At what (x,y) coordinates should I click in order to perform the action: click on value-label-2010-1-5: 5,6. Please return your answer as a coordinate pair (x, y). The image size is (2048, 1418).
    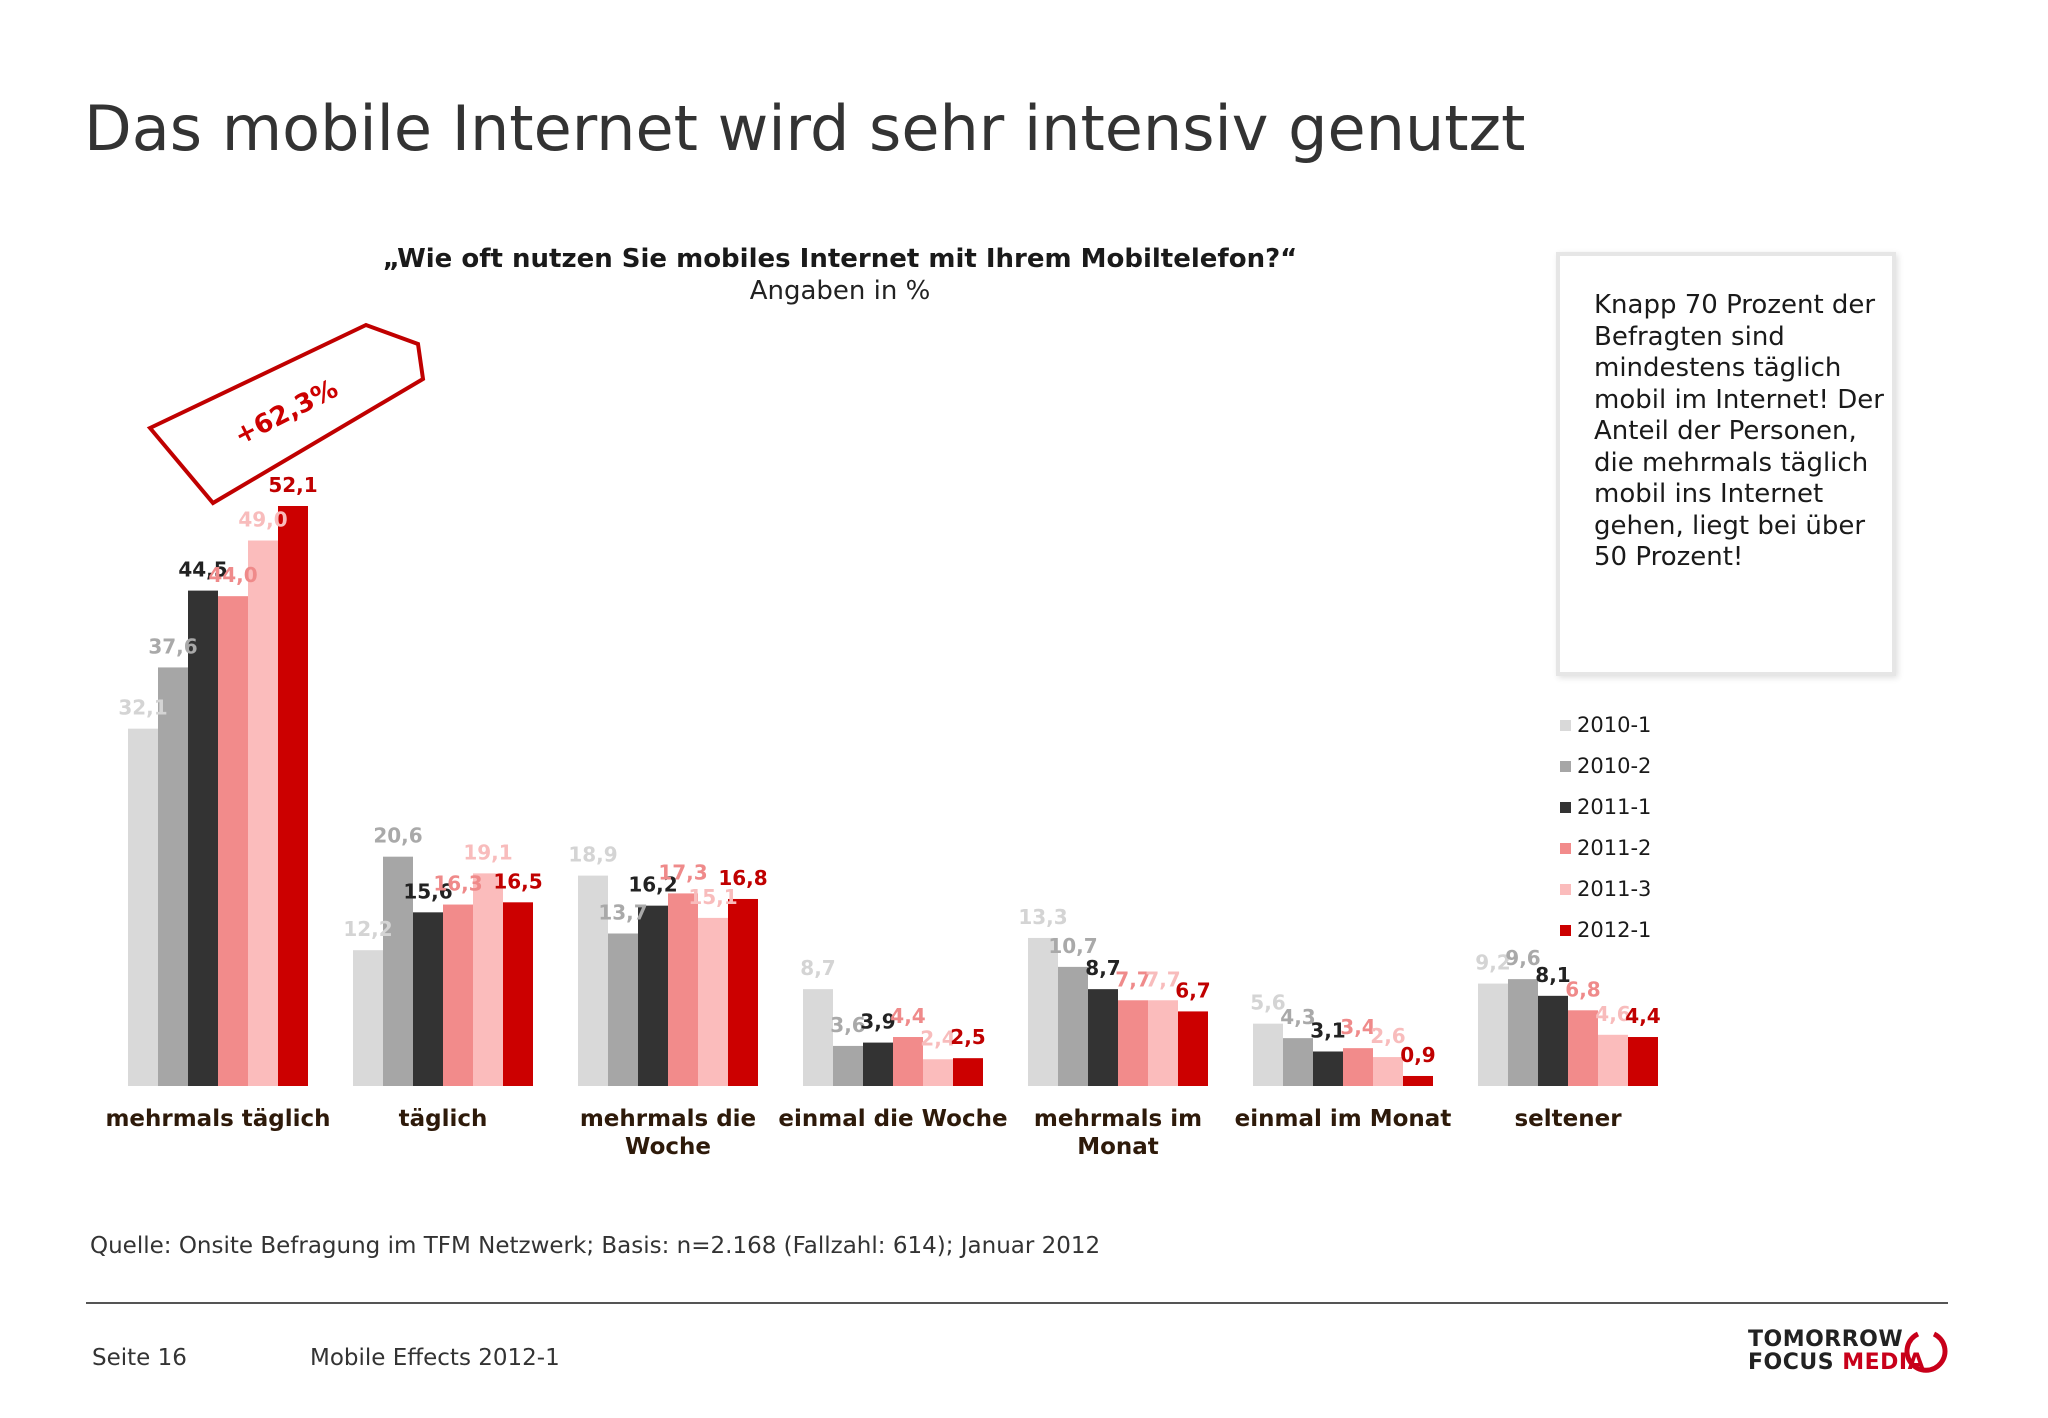
    Looking at the image, I should click on (1267, 1003).